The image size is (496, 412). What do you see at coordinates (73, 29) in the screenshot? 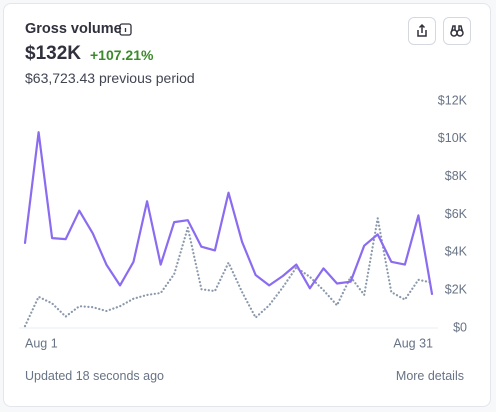
I see `card-title: Gross volume` at bounding box center [73, 29].